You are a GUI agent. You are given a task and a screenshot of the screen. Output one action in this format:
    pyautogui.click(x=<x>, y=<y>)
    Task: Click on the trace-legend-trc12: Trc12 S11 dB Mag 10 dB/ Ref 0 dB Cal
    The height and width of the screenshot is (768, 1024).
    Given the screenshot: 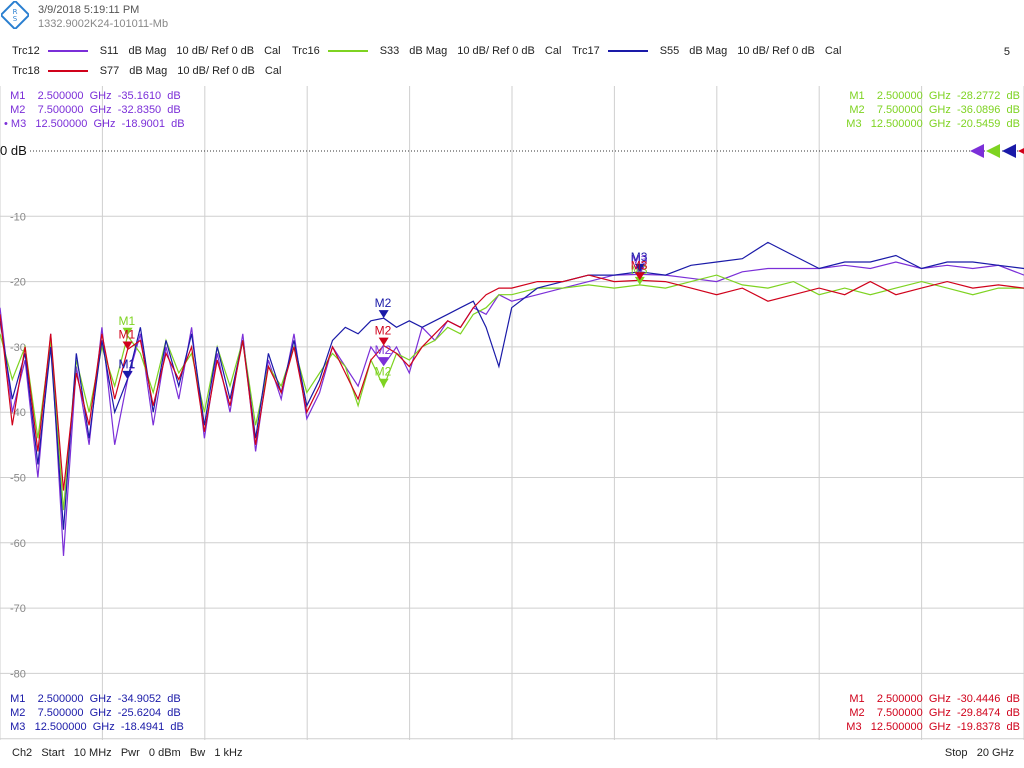 What is the action you would take?
    pyautogui.click(x=146, y=51)
    